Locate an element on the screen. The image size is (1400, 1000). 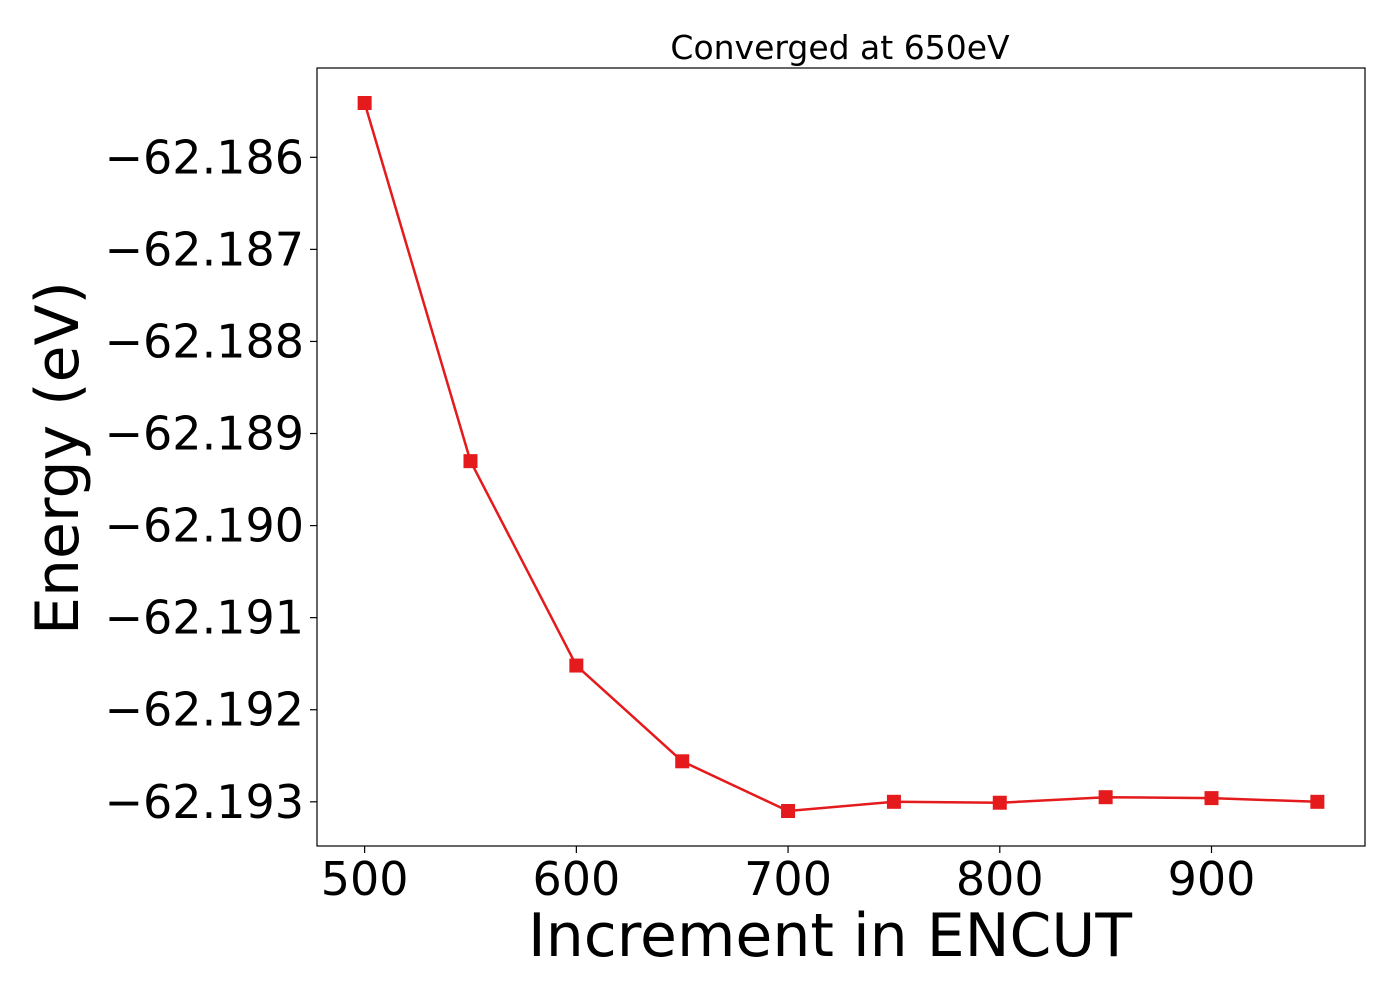
x-axis-label: Increment in ENCUT is located at coordinates (830, 936).